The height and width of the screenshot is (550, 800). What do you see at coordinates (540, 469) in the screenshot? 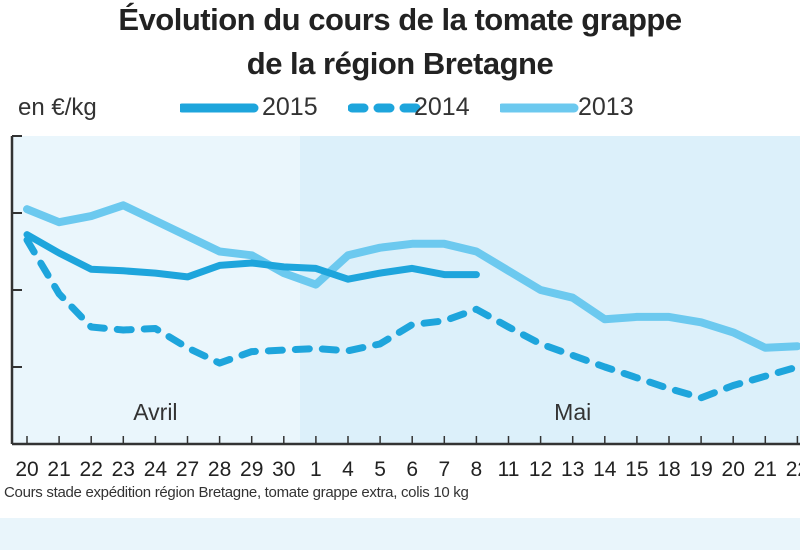
I see `x-tick-label-16: 12` at bounding box center [540, 469].